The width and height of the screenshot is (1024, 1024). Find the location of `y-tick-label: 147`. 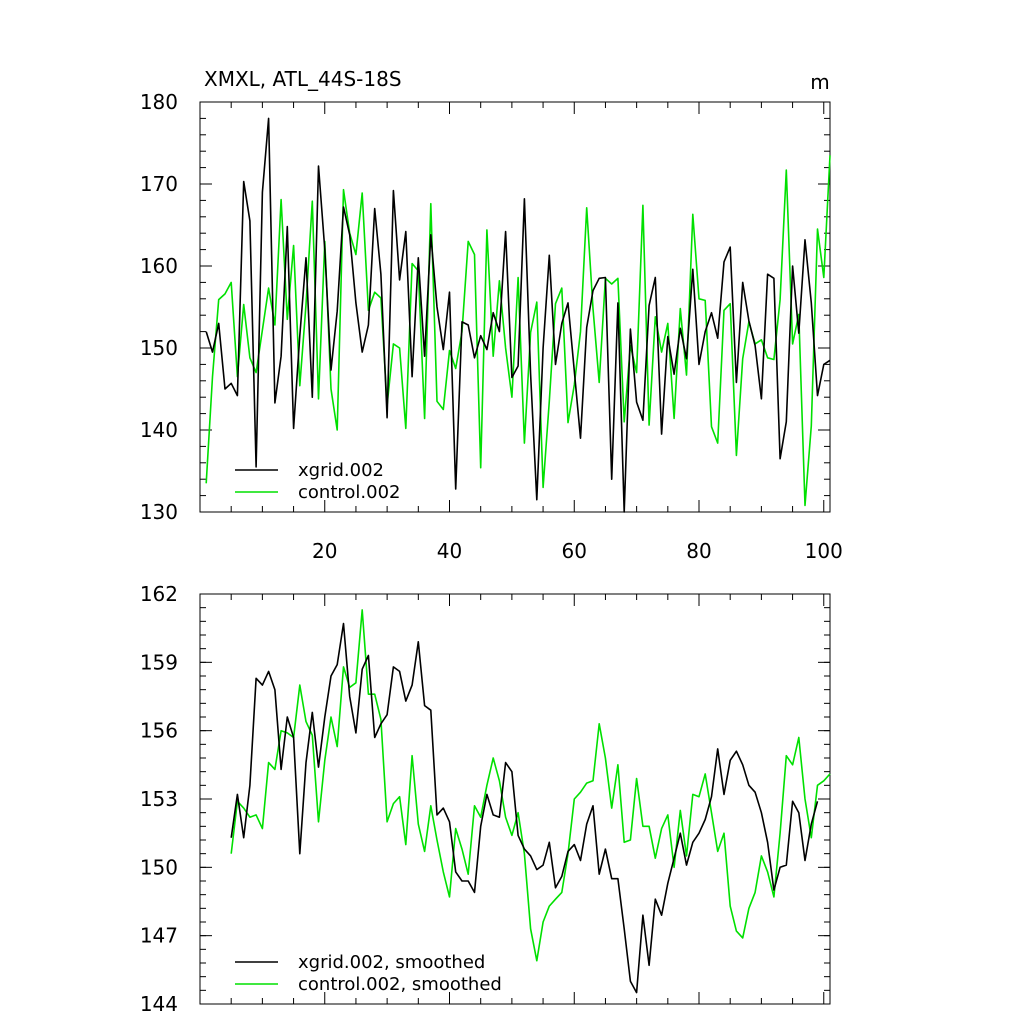

y-tick-label: 147 is located at coordinates (159, 936).